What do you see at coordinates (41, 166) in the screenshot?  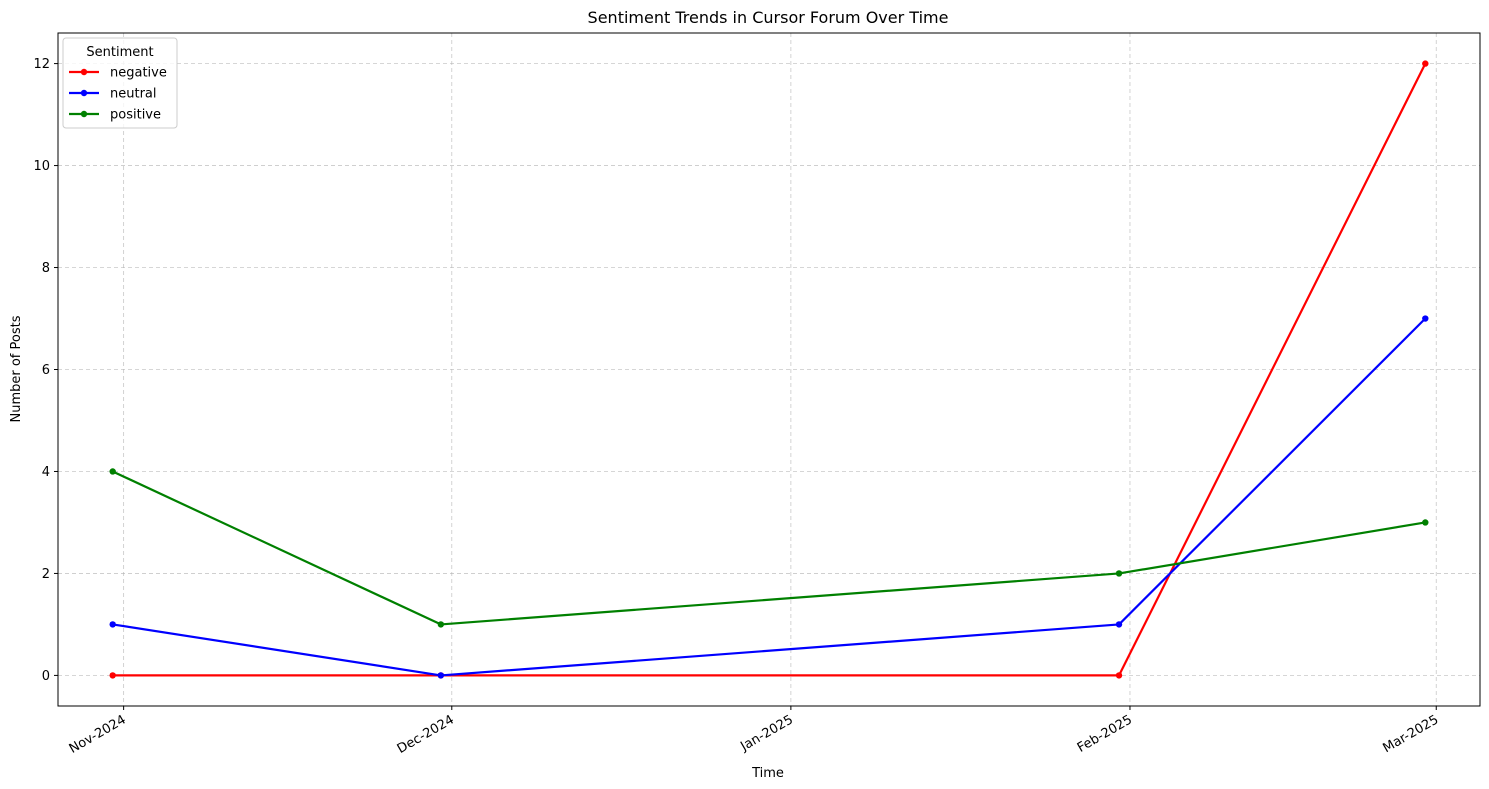 I see `y-tick-label: 10` at bounding box center [41, 166].